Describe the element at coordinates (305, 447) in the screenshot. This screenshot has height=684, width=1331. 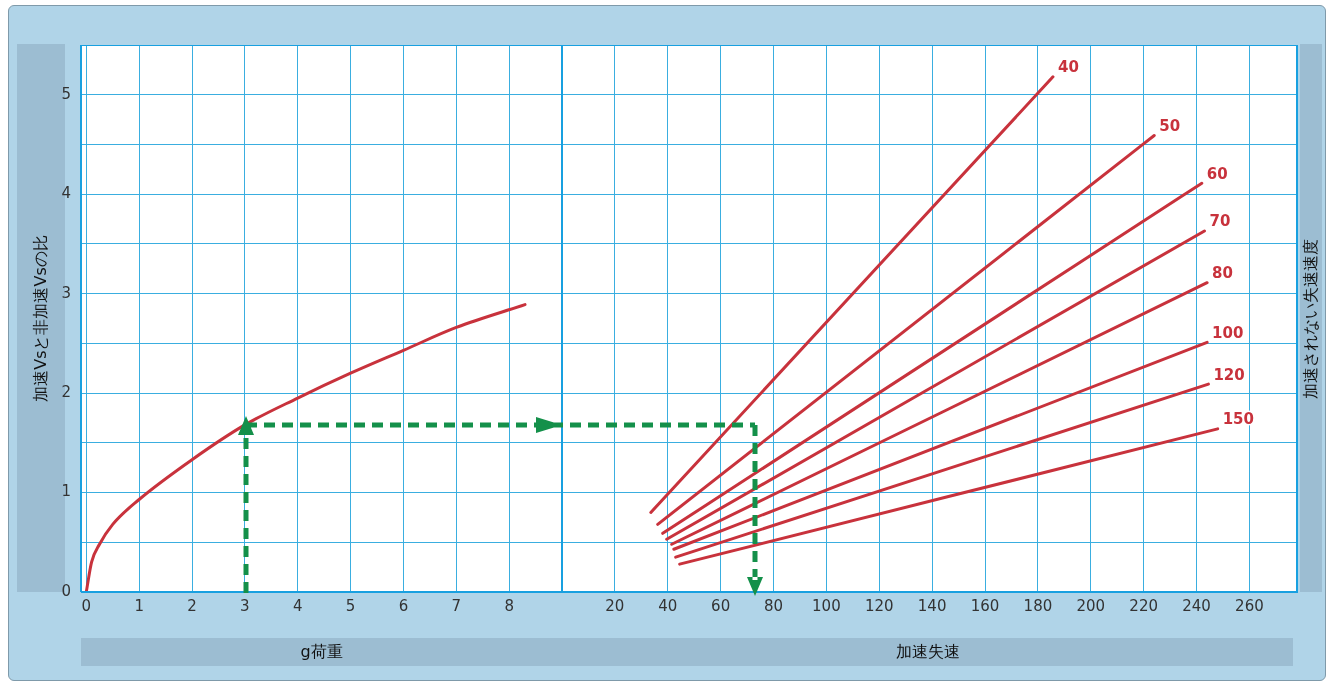
I see `line-series` at that location.